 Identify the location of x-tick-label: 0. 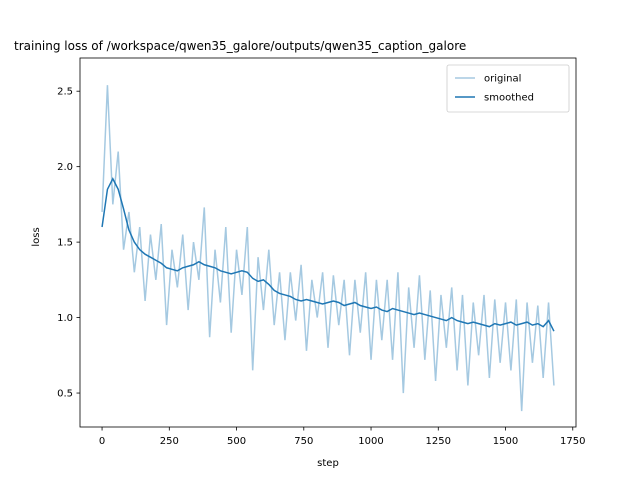
(102, 441).